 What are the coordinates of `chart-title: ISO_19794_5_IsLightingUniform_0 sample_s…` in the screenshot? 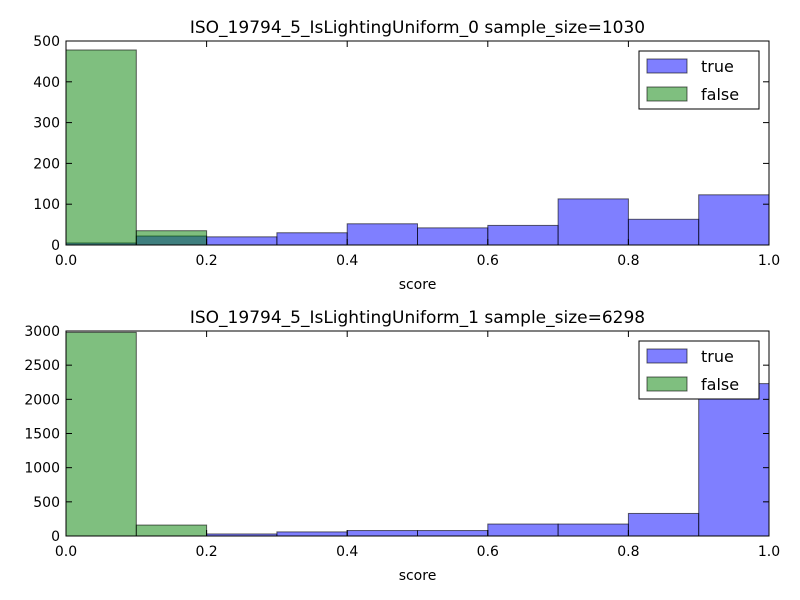 It's located at (417, 28).